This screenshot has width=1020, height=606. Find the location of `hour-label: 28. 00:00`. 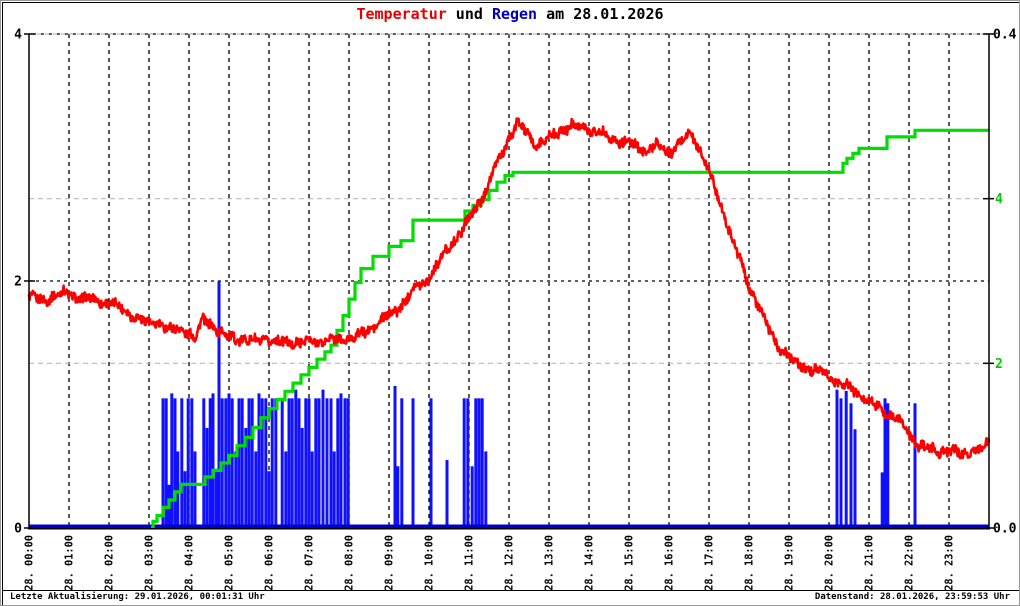

hour-label: 28. 00:00 is located at coordinates (30, 563).